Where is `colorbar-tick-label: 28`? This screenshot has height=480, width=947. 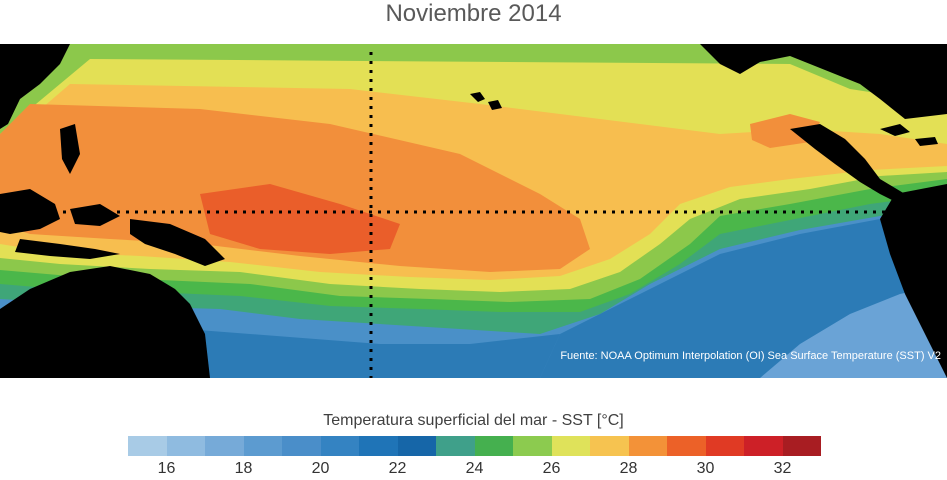
colorbar-tick-label: 28 is located at coordinates (628, 468).